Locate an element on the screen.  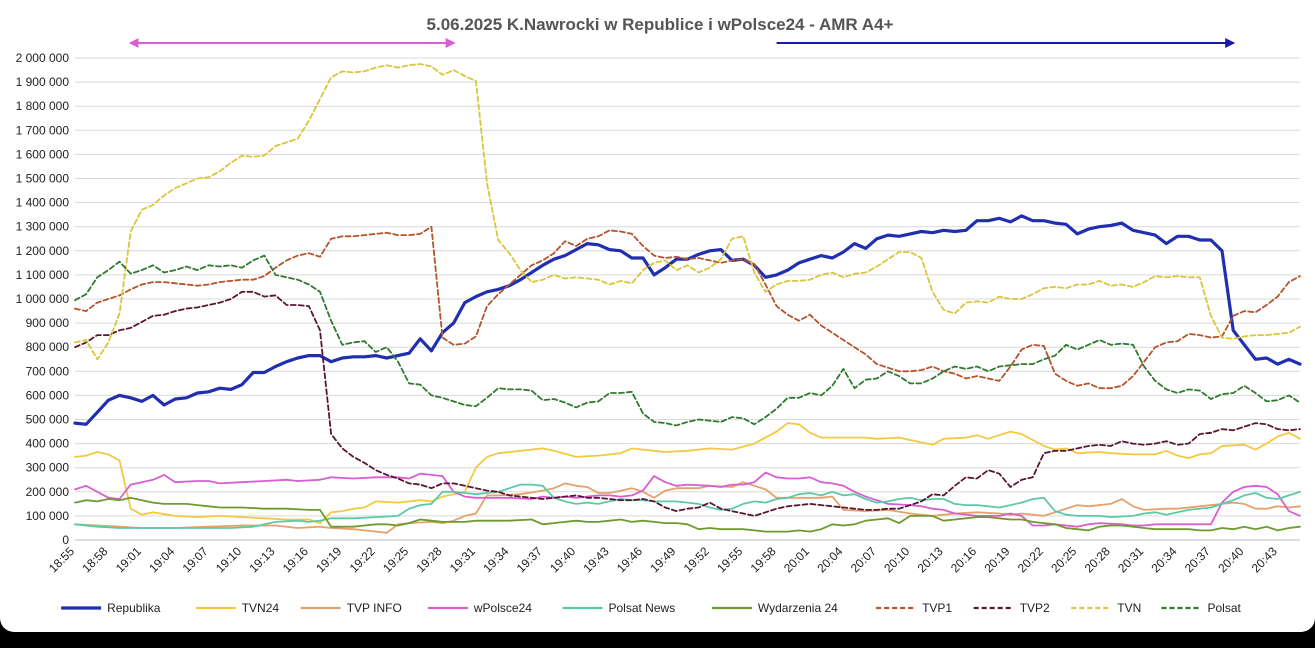
x-tick-label: 19:04 is located at coordinates (161, 559).